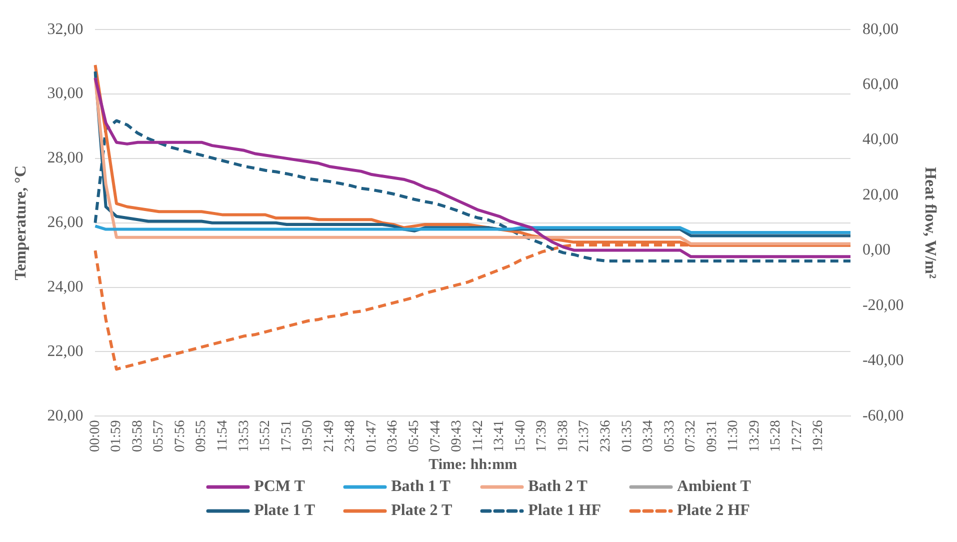 Image resolution: width=957 pixels, height=542 pixels. What do you see at coordinates (478, 436) in the screenshot?
I see `x-tick-label: 11:42` at bounding box center [478, 436].